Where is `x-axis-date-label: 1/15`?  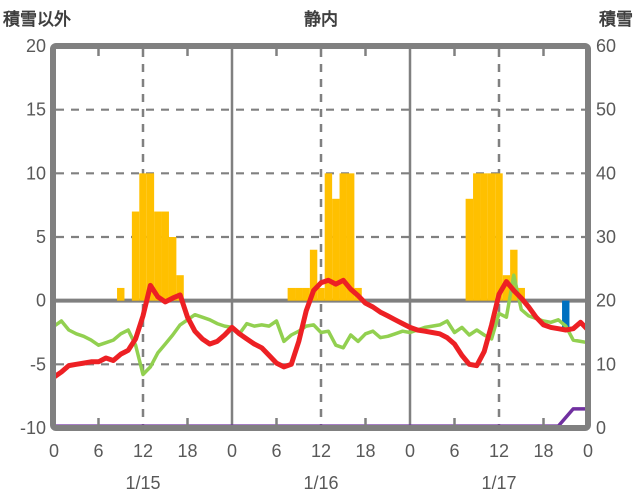
x-axis-date-label: 1/15 is located at coordinates (142, 483).